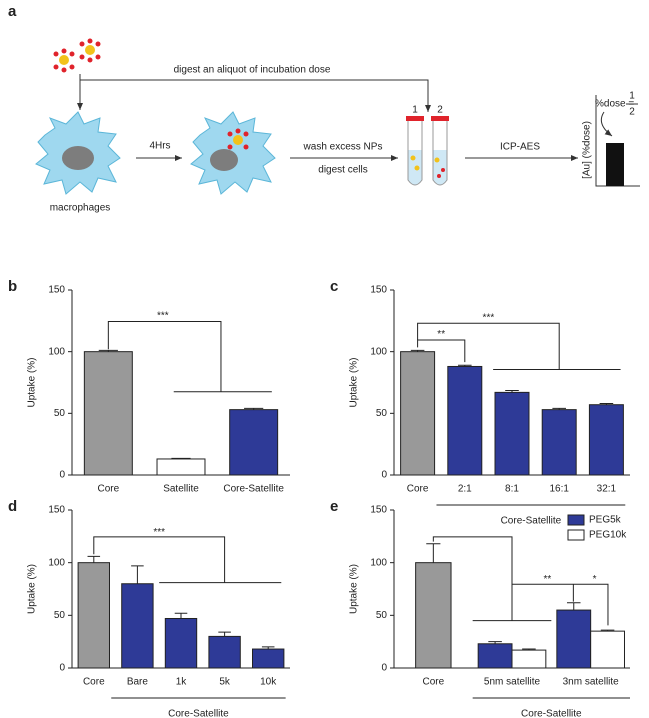 Image resolution: width=649 pixels, height=718 pixels. Describe the element at coordinates (595, 579) in the screenshot. I see `significance-label: *` at that location.